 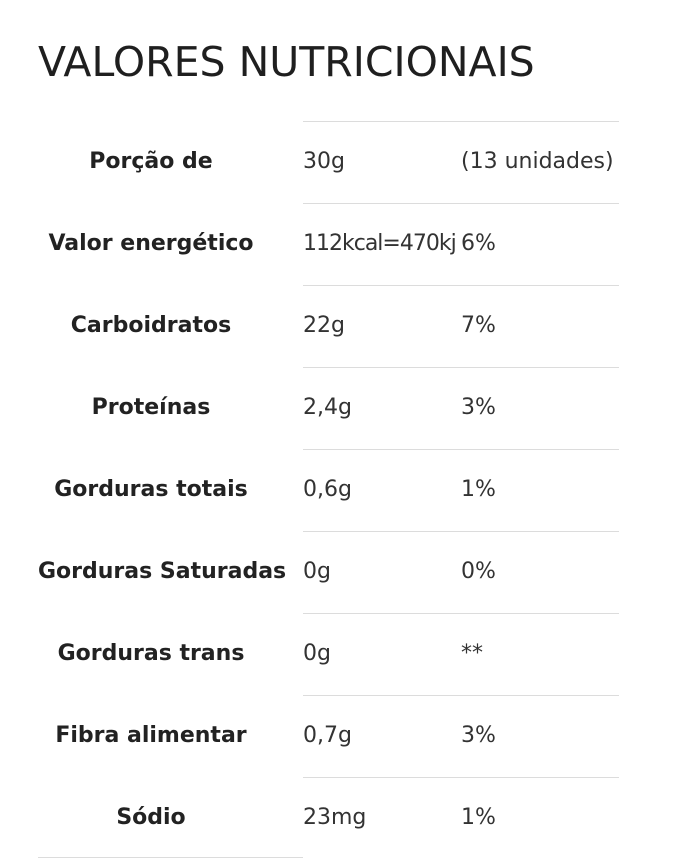 I want to click on nutrient-amount: 0,7g, so click(x=327, y=735).